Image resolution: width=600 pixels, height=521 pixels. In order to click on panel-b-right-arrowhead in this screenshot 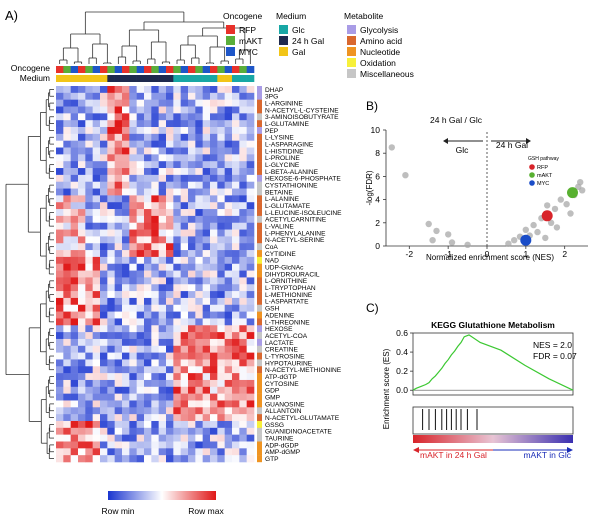, I will do `click(528, 141)`.